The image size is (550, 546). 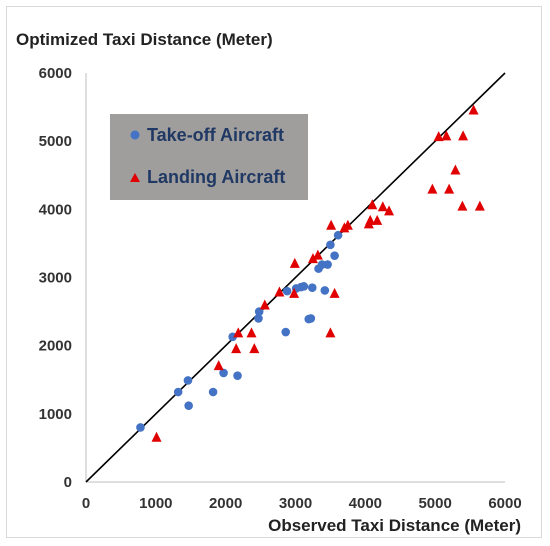 I want to click on legend-label-landing: Landing Aircraft, so click(x=216, y=177).